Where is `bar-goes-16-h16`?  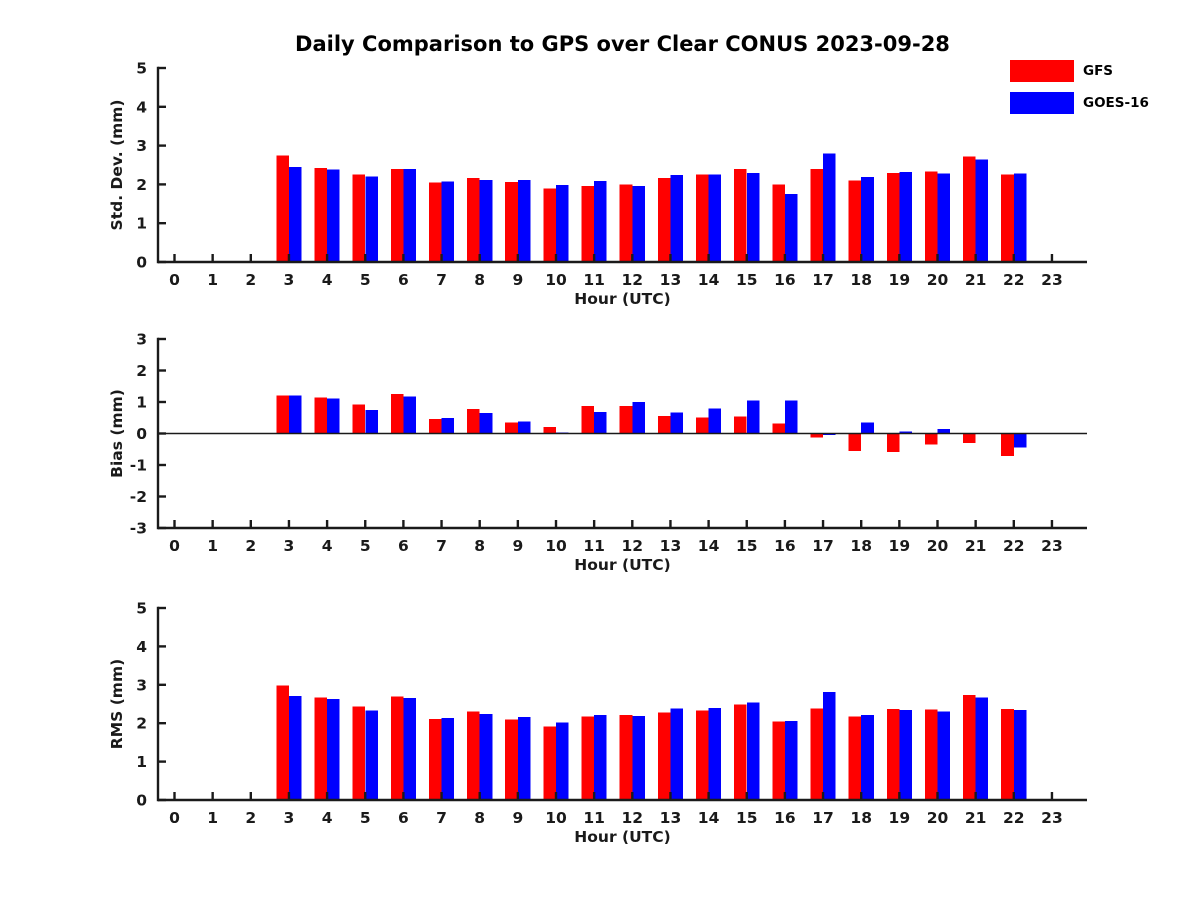
bar-goes-16-h16 is located at coordinates (791, 228).